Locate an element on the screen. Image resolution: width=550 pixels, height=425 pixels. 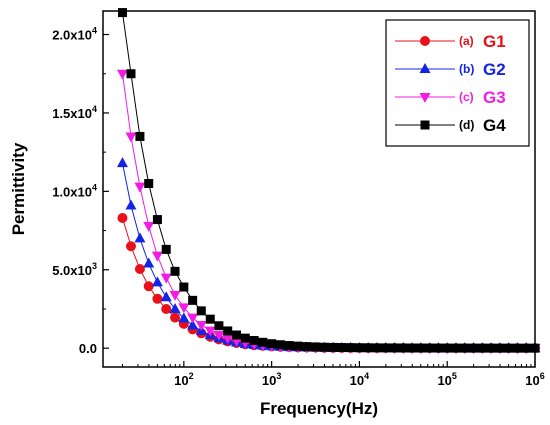
legend-label: G1 is located at coordinates (494, 41).